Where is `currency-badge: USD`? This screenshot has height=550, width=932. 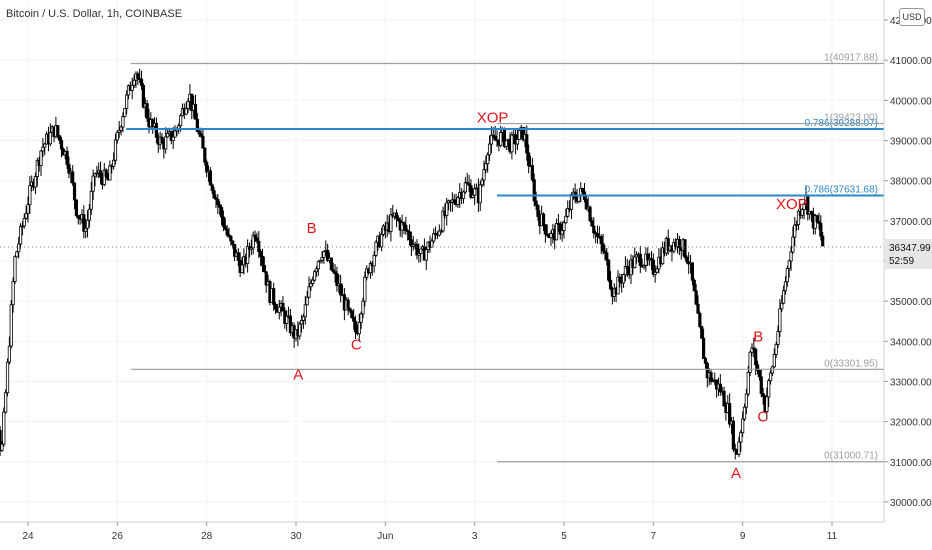
currency-badge: USD is located at coordinates (912, 17).